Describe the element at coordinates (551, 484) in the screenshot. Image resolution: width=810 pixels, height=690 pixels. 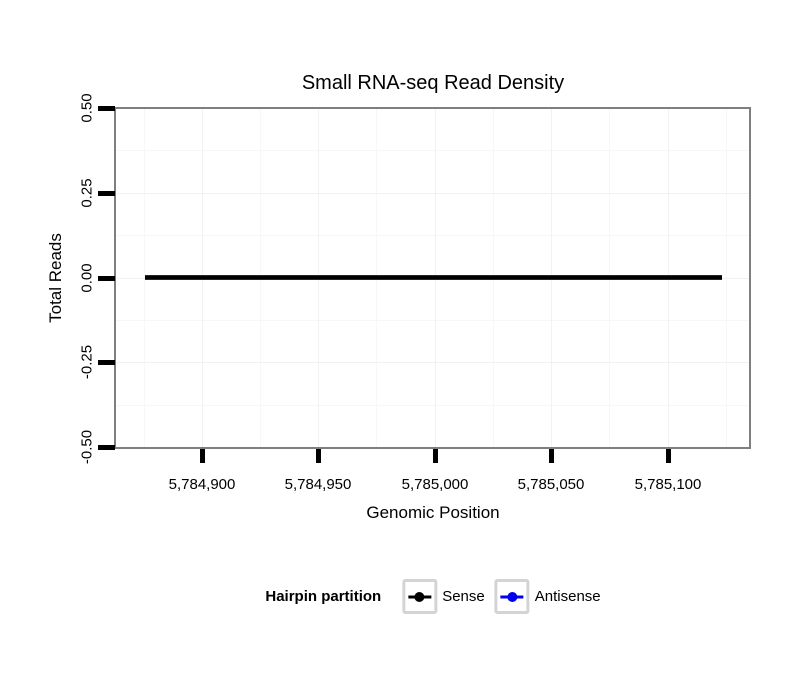
I see `x-tick-label: 5,785,050` at that location.